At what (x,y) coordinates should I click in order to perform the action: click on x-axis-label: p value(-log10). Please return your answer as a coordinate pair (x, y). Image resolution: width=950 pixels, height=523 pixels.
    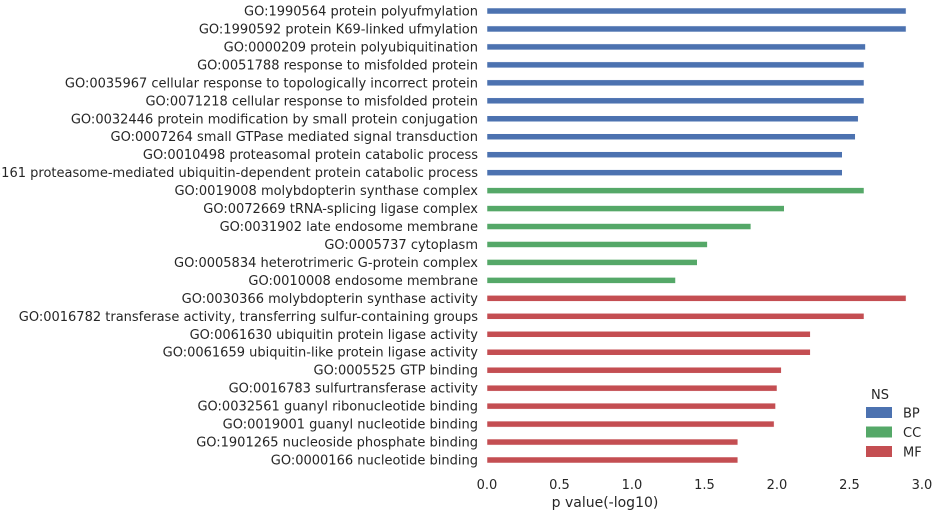
    Looking at the image, I should click on (605, 503).